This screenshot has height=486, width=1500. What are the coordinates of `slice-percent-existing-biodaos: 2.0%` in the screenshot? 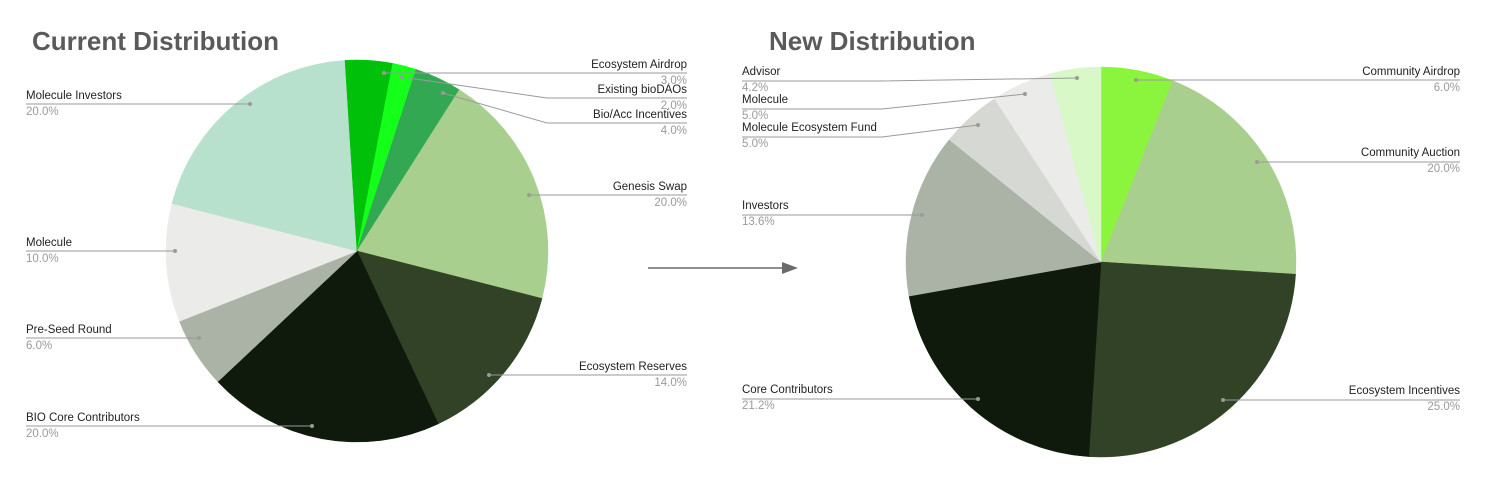 It's located at (674, 106).